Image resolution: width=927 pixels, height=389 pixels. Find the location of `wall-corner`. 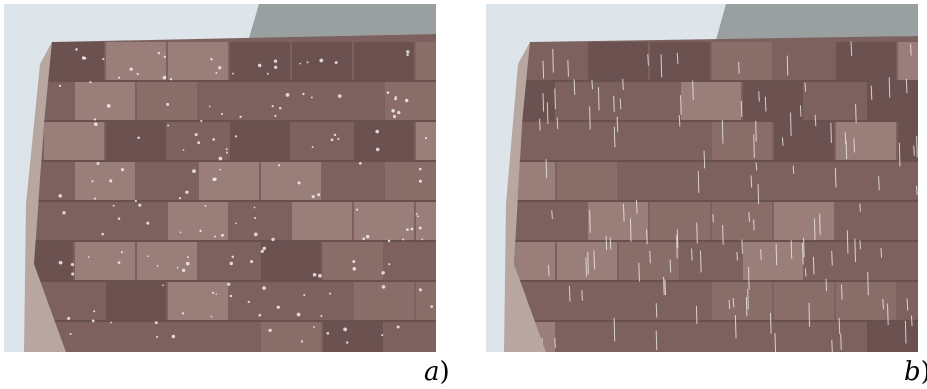

wall-corner is located at coordinates (45, 197).